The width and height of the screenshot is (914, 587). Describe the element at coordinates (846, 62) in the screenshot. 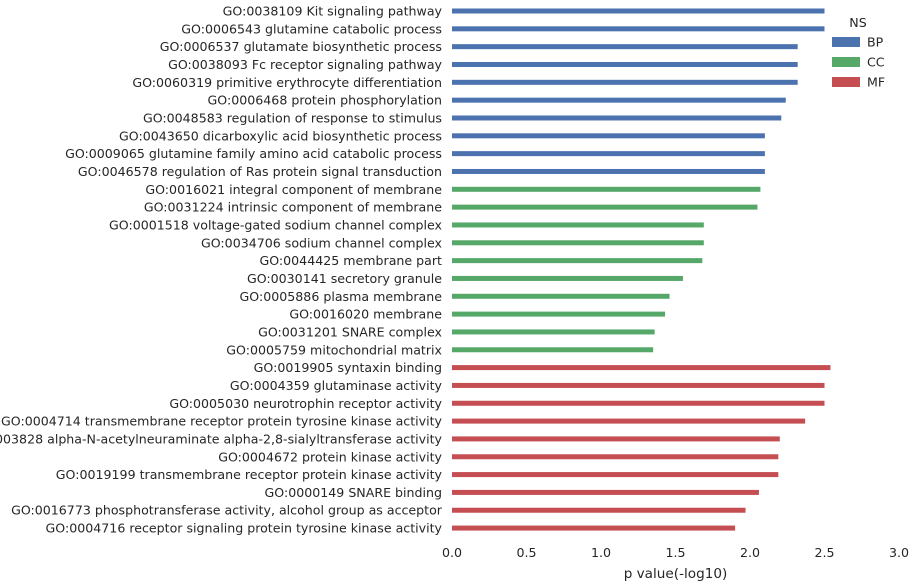

I see `legend-swatch-cc` at that location.